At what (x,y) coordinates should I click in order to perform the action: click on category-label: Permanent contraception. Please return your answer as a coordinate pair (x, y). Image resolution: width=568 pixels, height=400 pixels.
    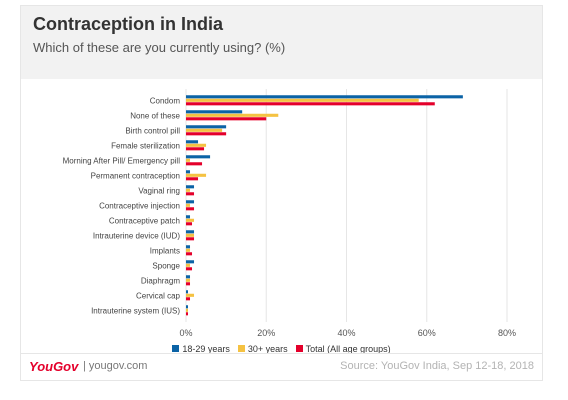
    Looking at the image, I should click on (135, 176).